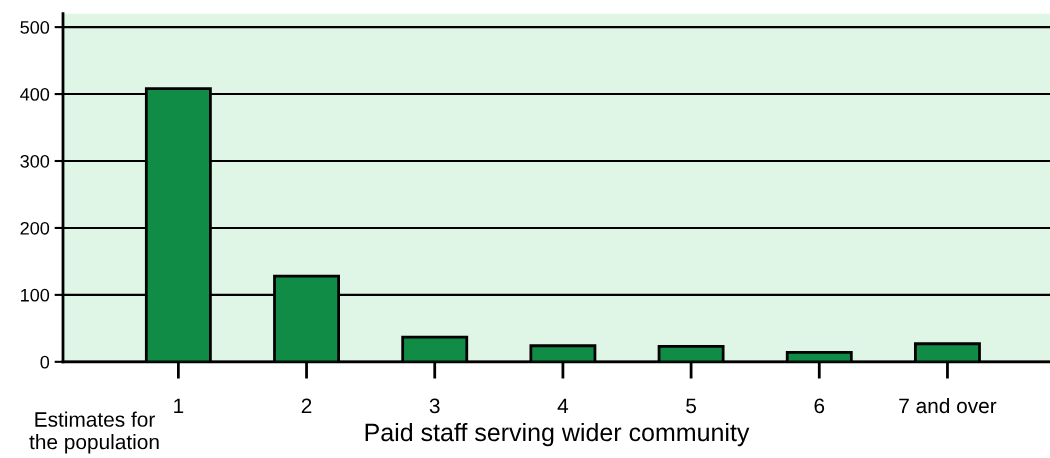  What do you see at coordinates (306, 406) in the screenshot?
I see `x-tick-label: 2` at bounding box center [306, 406].